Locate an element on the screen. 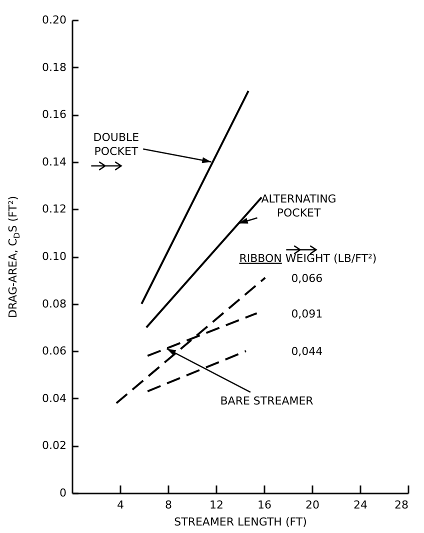 This screenshot has height=533, width=424. y-tick-label: 0 is located at coordinates (63, 493).